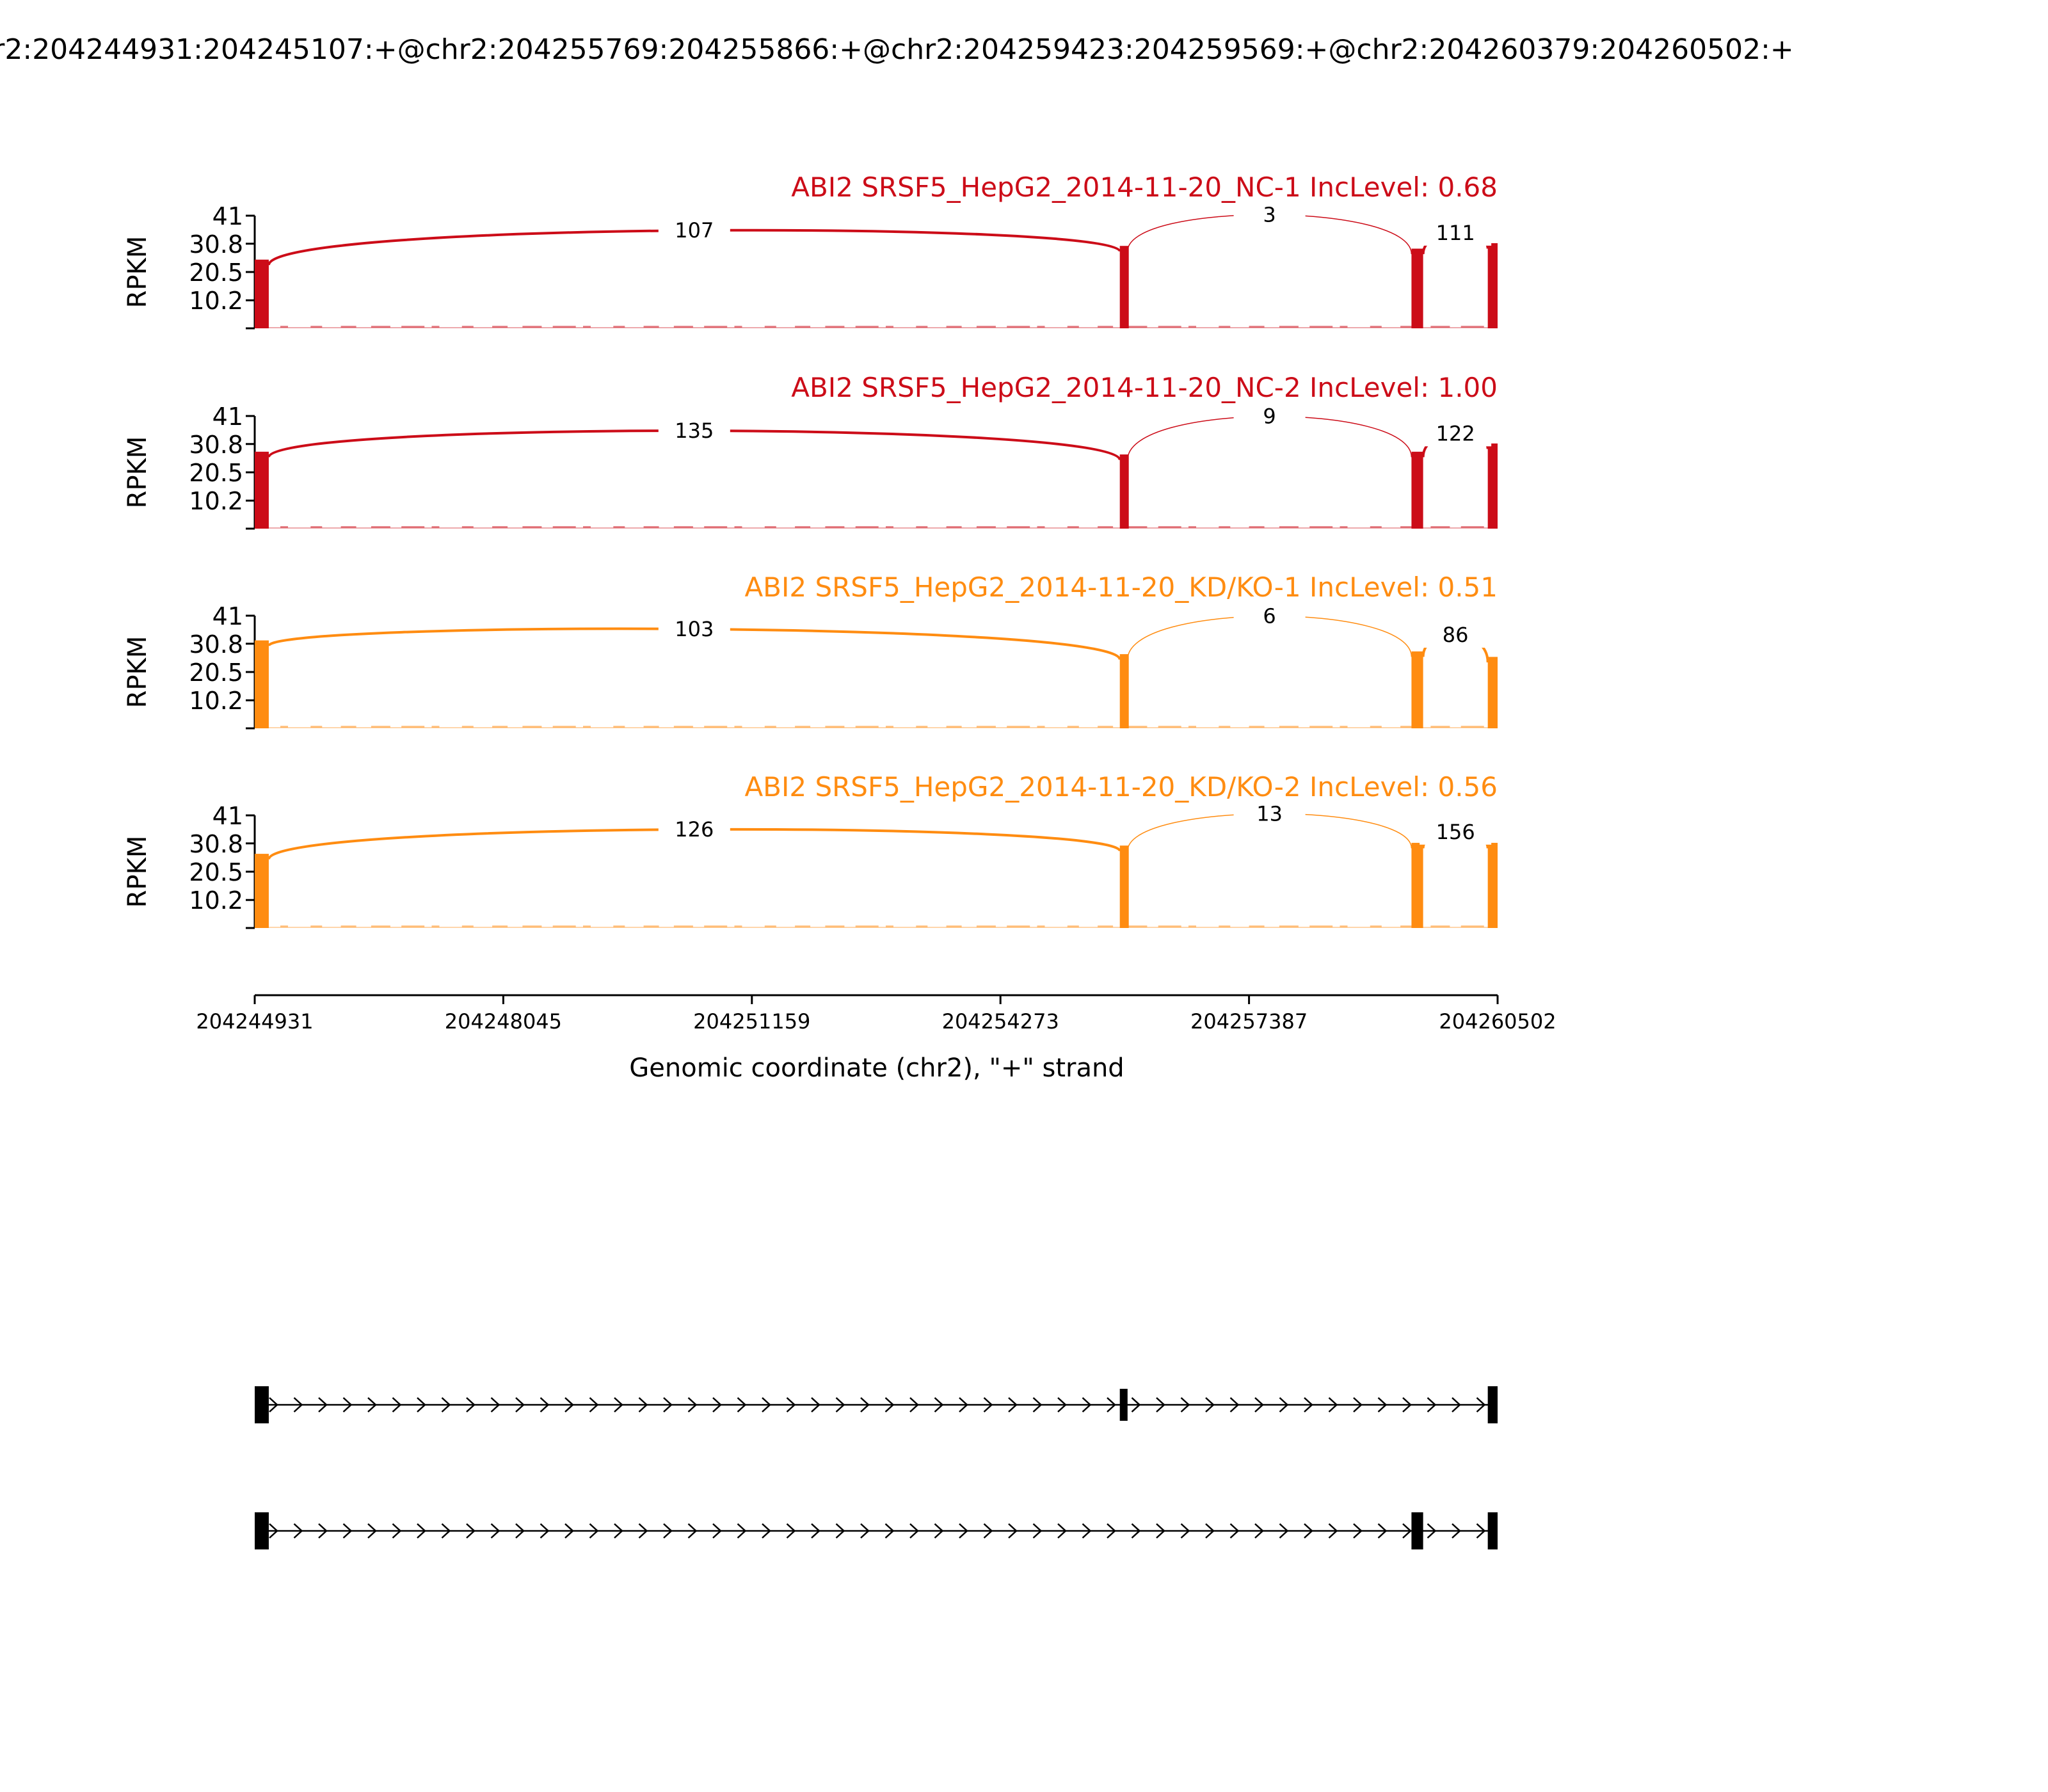 The image size is (2048, 1792). What do you see at coordinates (1456, 635) in the screenshot?
I see `junction-count-label: 86` at bounding box center [1456, 635].